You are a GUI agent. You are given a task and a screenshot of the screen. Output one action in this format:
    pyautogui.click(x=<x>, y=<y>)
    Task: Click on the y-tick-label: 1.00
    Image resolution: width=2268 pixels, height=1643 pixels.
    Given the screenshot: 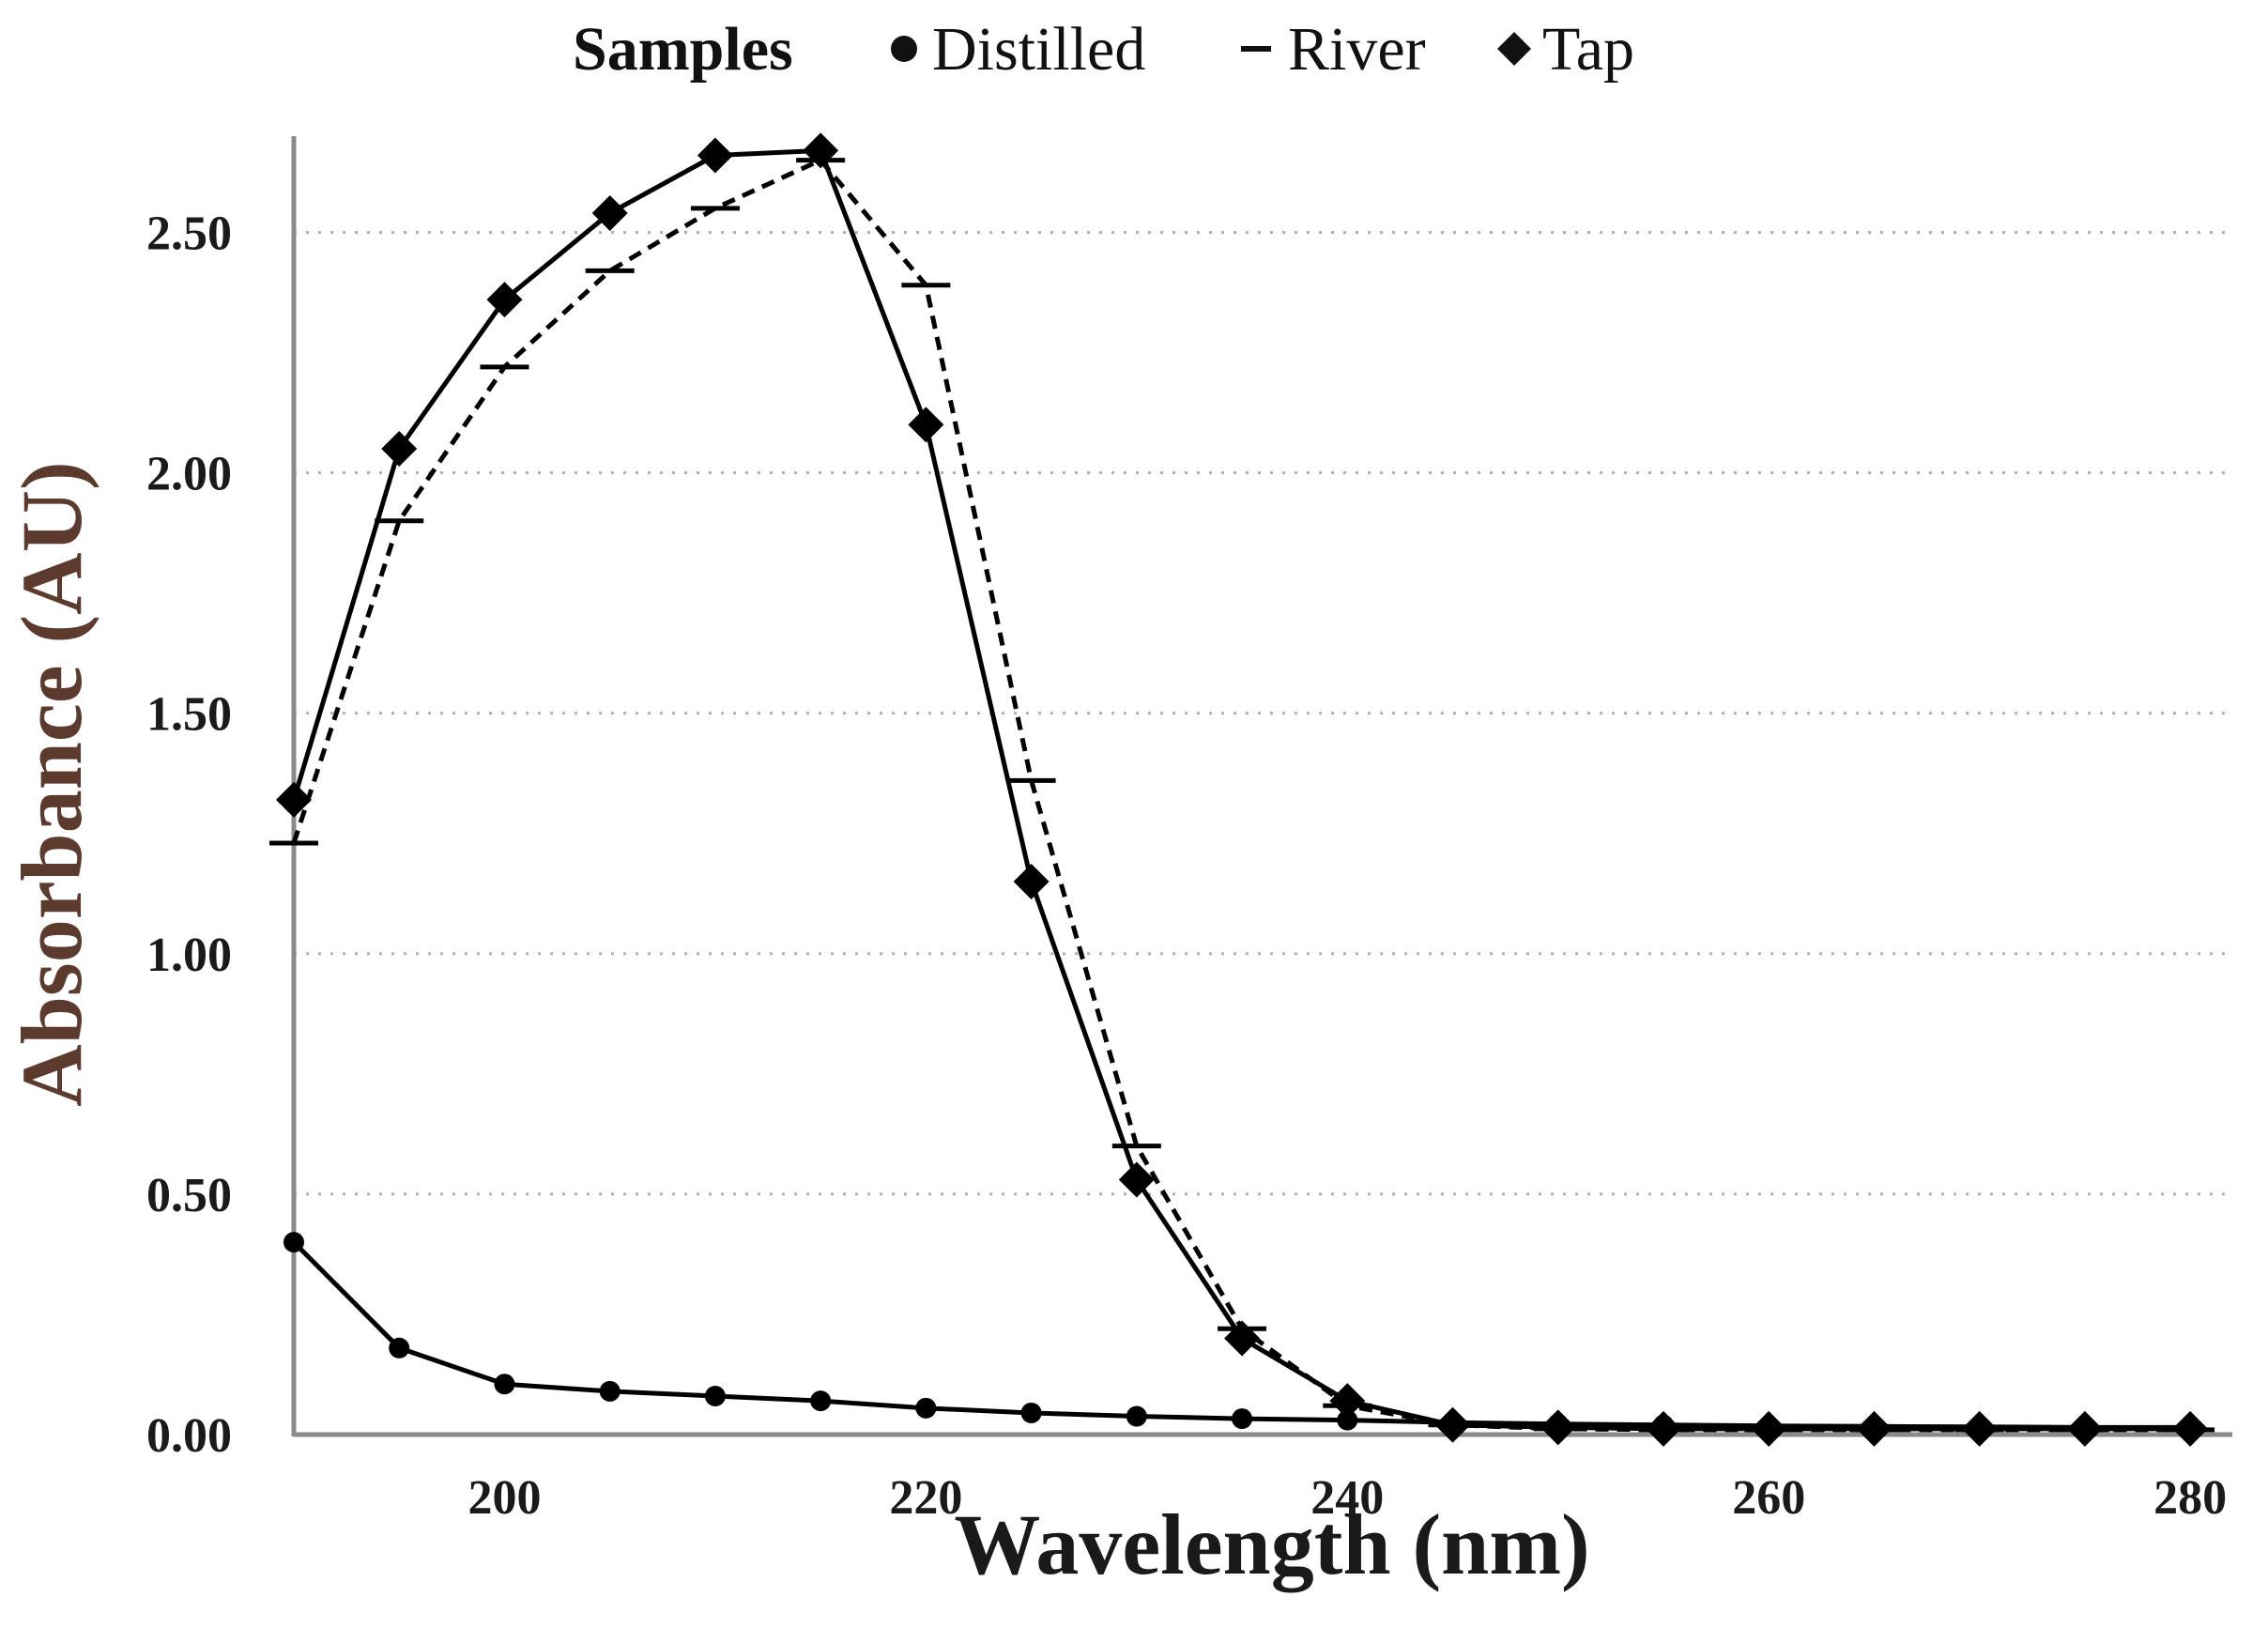 What is the action you would take?
    pyautogui.click(x=189, y=956)
    